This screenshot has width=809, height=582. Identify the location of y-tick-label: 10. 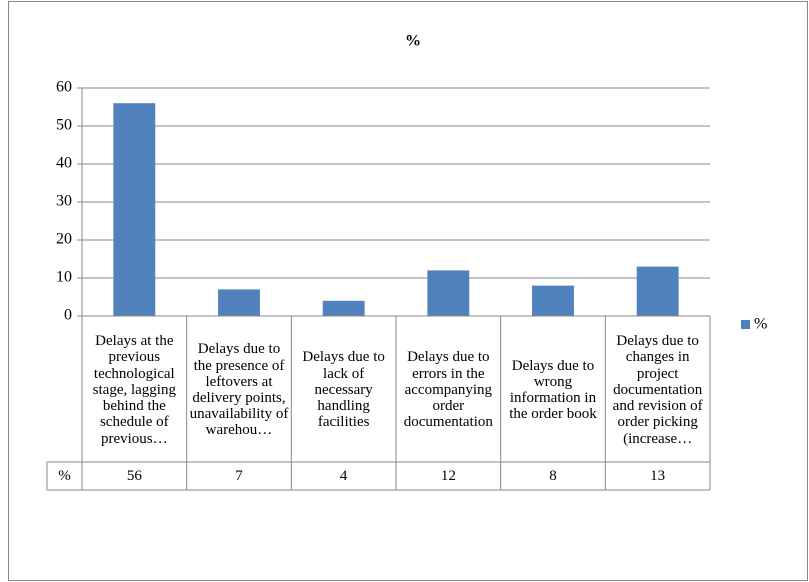
(64, 277).